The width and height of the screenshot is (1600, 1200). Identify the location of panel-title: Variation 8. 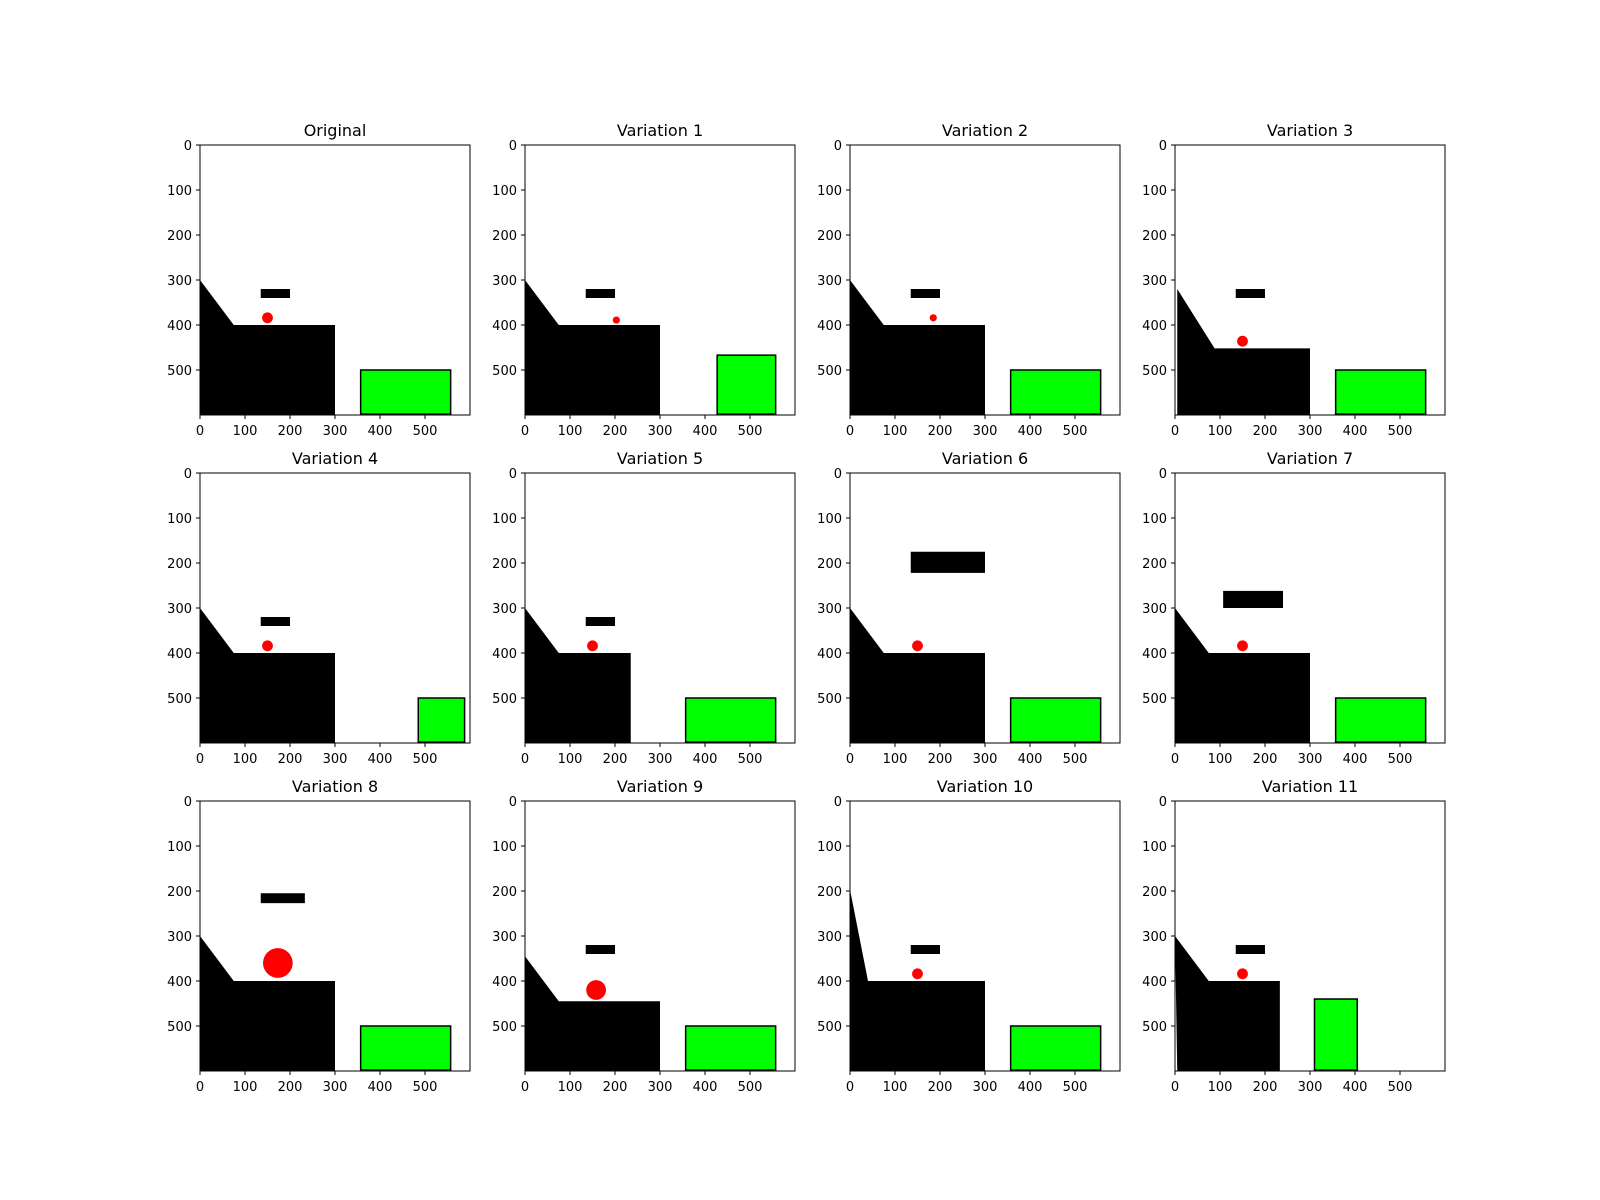
(335, 786).